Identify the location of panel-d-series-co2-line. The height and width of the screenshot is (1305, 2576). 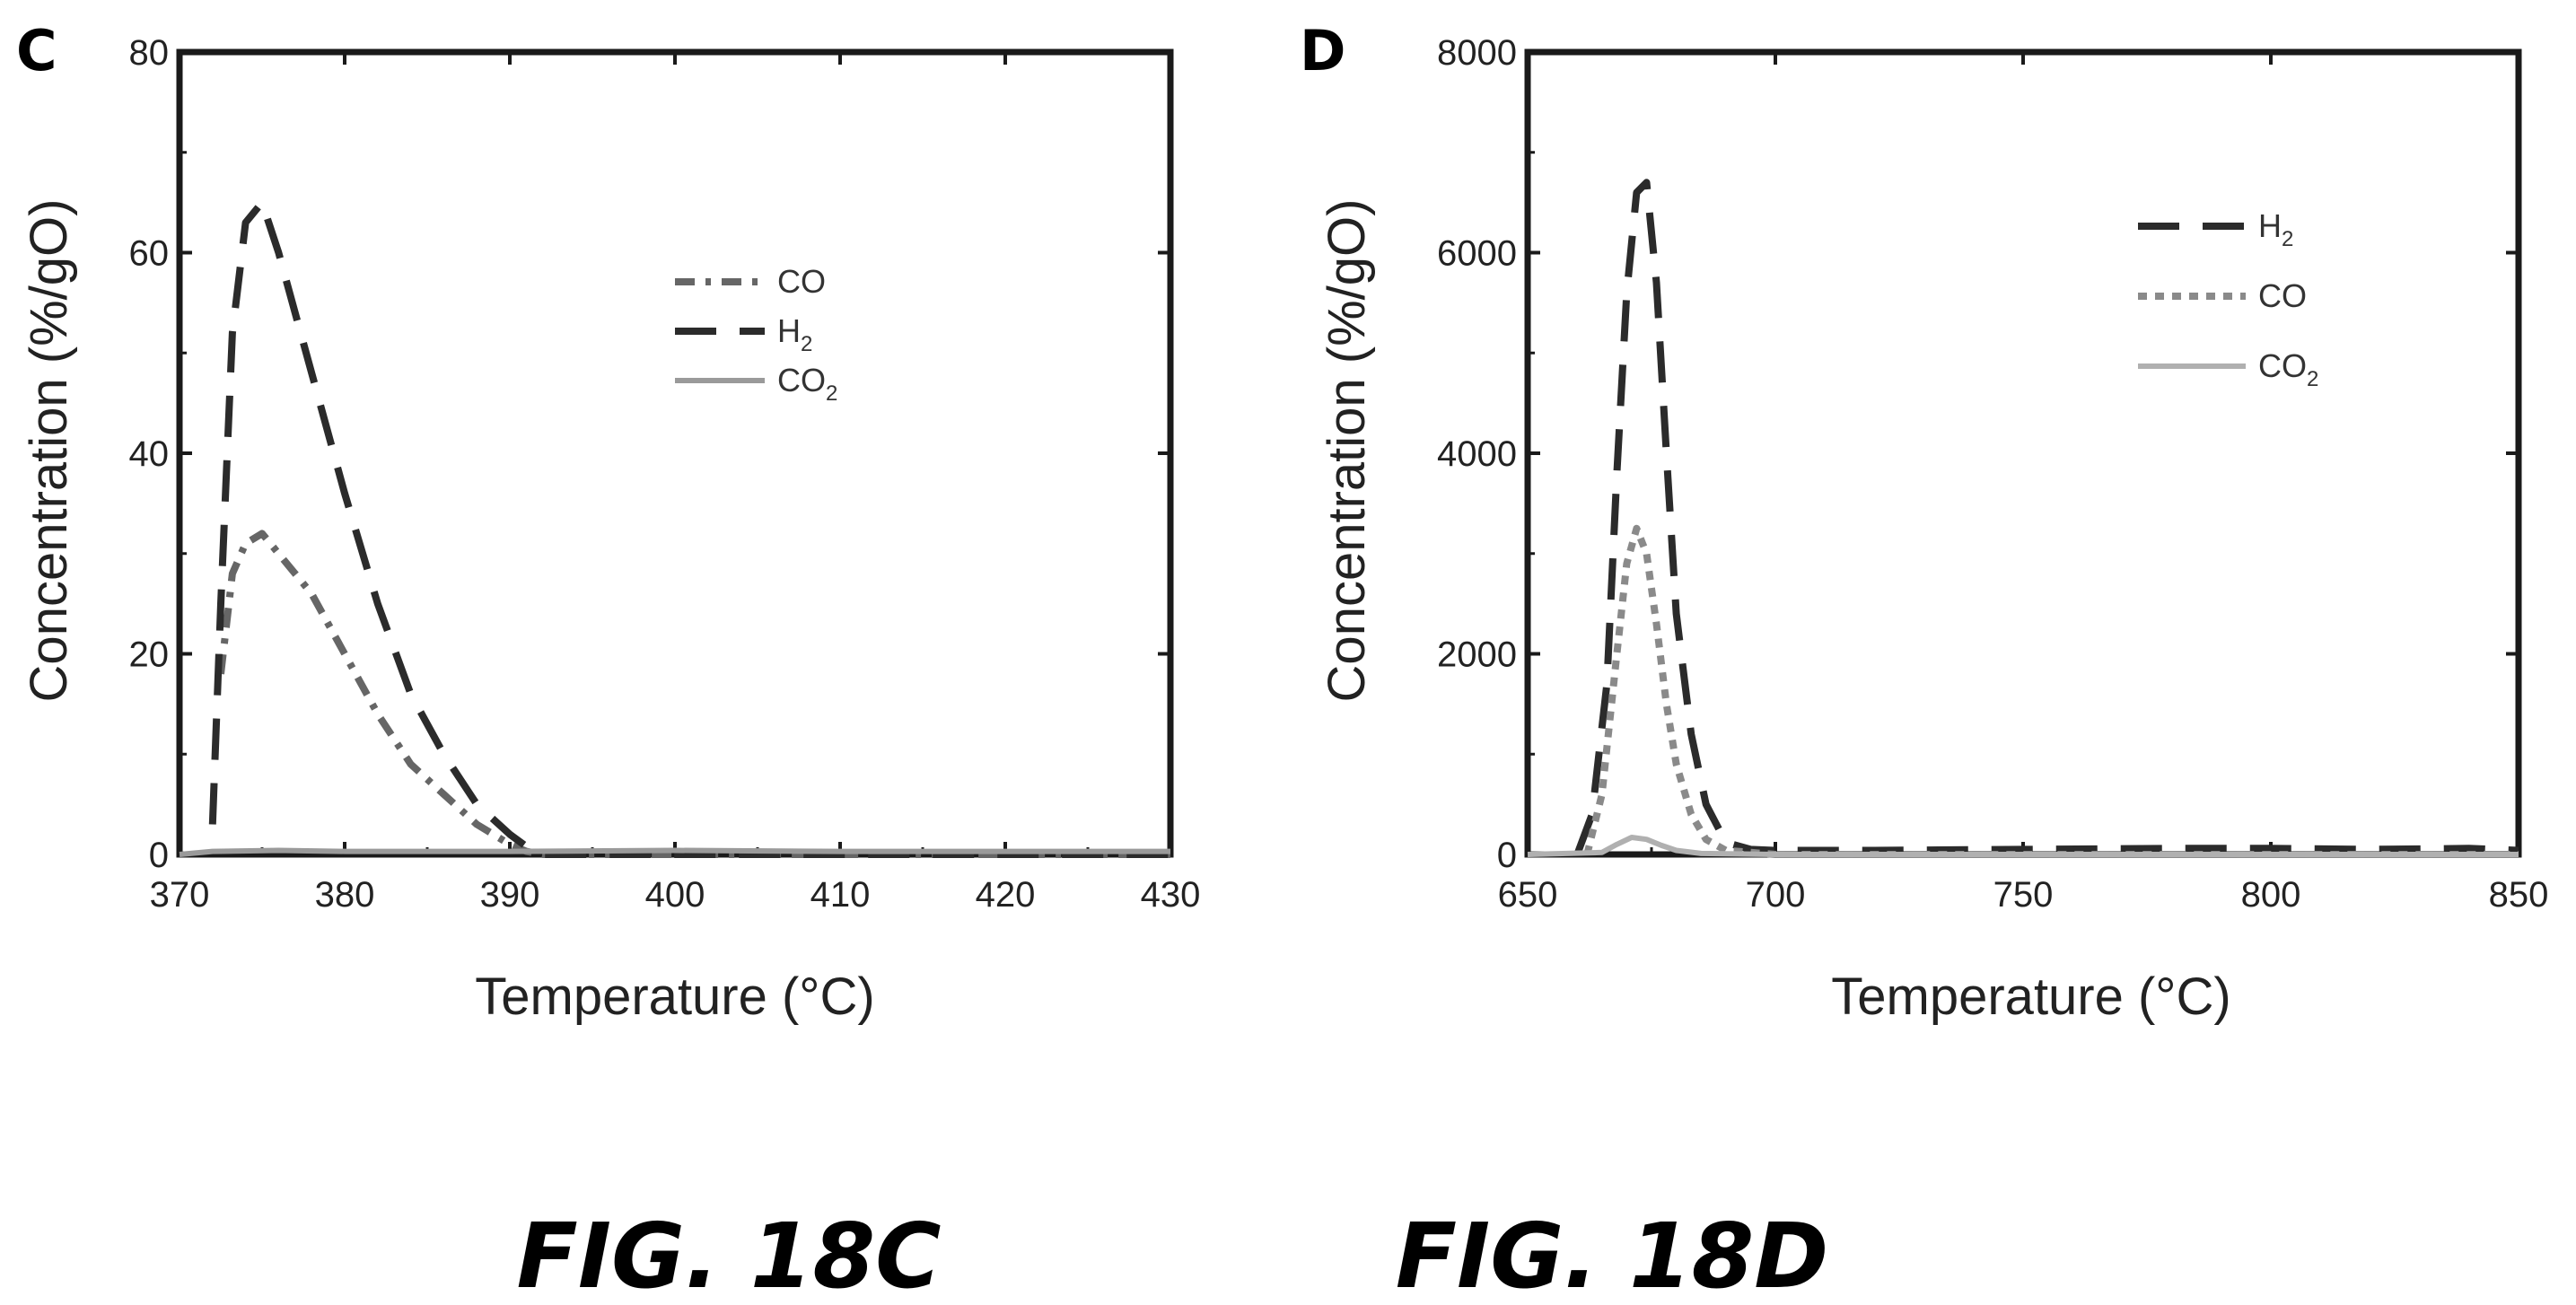
(2023, 846).